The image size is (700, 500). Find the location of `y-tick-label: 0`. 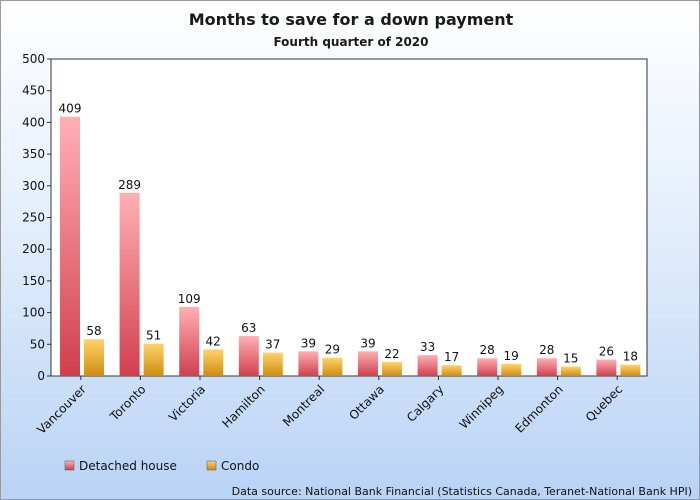

y-tick-label: 0 is located at coordinates (41, 376).